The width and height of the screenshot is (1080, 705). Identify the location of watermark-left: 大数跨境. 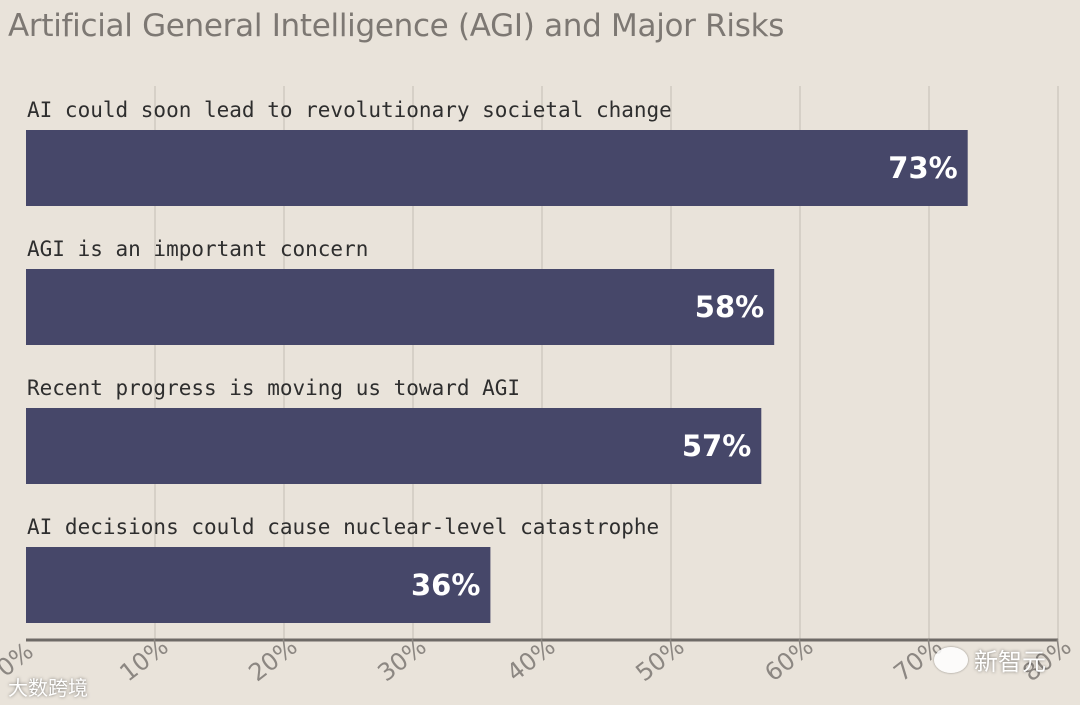
(48, 688).